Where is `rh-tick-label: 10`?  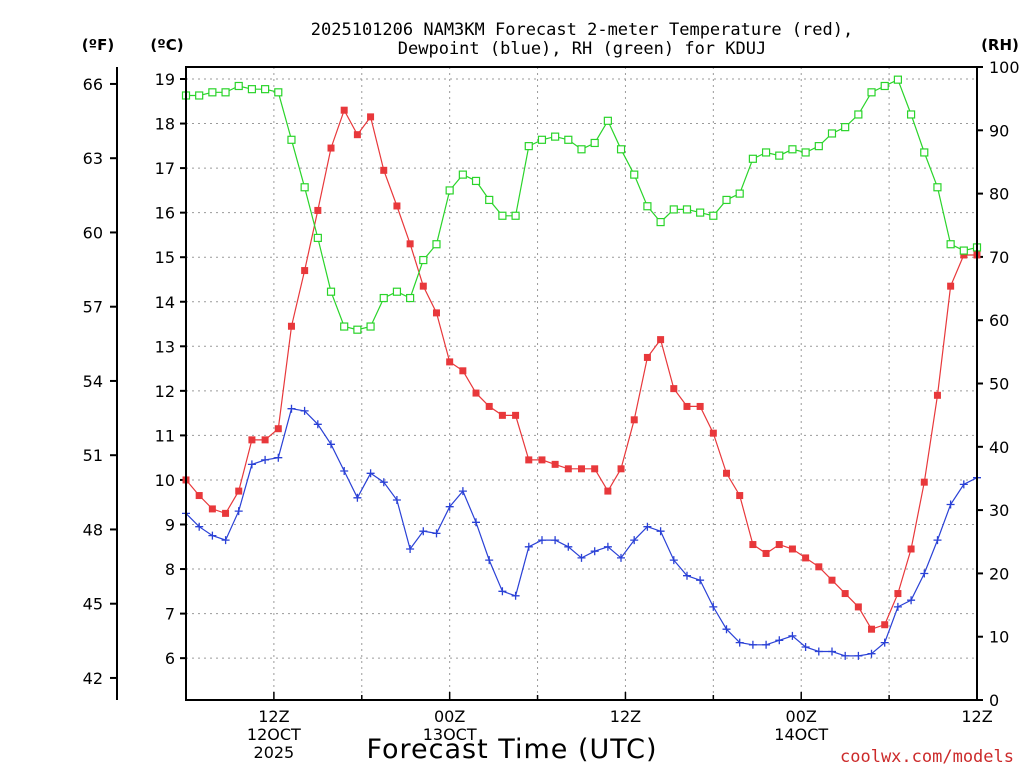 rh-tick-label: 10 is located at coordinates (999, 637).